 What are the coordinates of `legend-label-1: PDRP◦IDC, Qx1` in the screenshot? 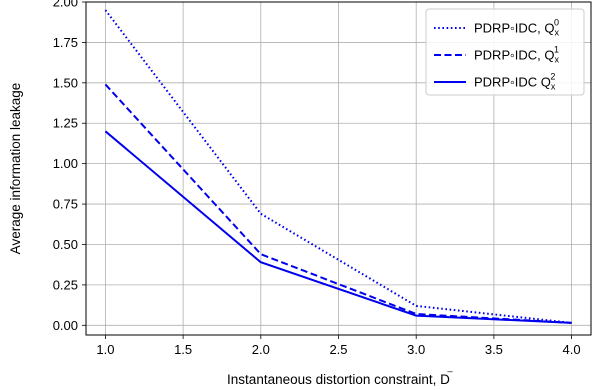 It's located at (516, 55).